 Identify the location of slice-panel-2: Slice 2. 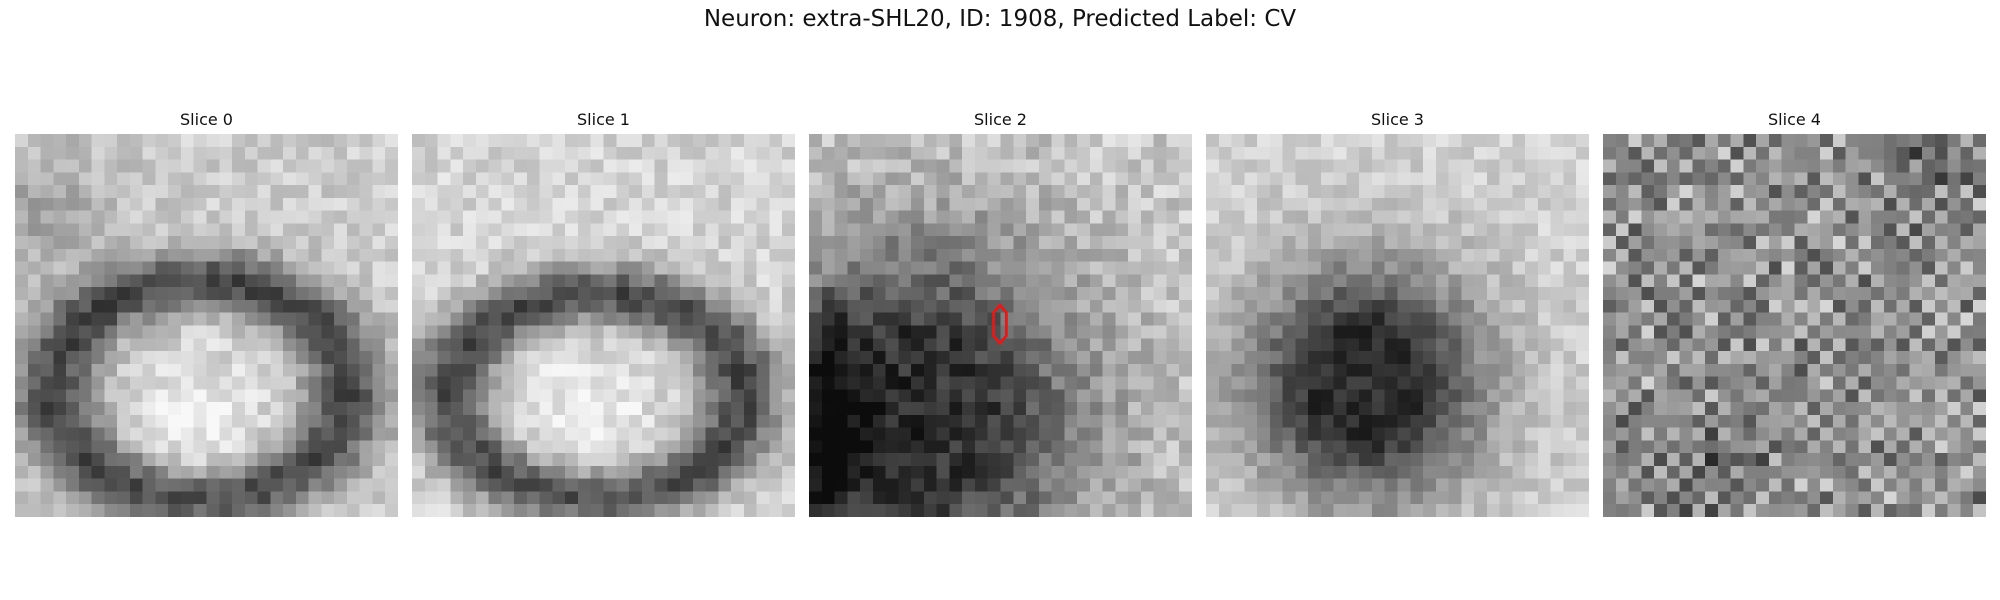
(1000, 313).